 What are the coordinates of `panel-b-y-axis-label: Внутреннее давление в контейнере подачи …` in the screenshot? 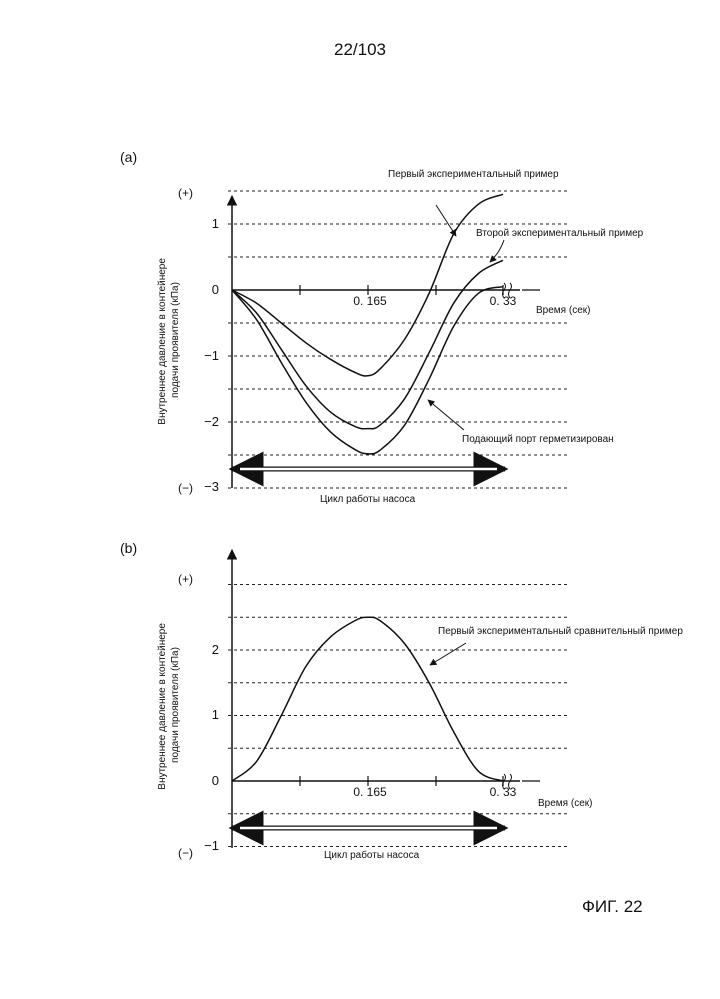 It's located at (169, 704).